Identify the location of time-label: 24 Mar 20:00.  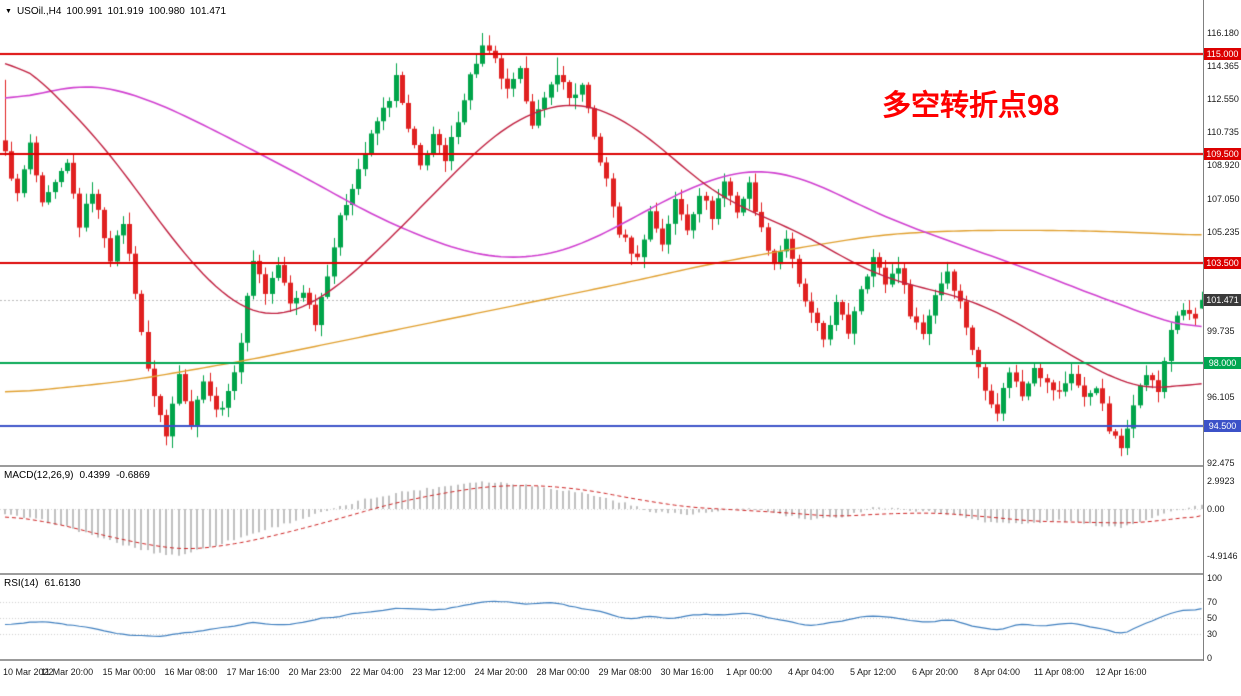
(501, 672).